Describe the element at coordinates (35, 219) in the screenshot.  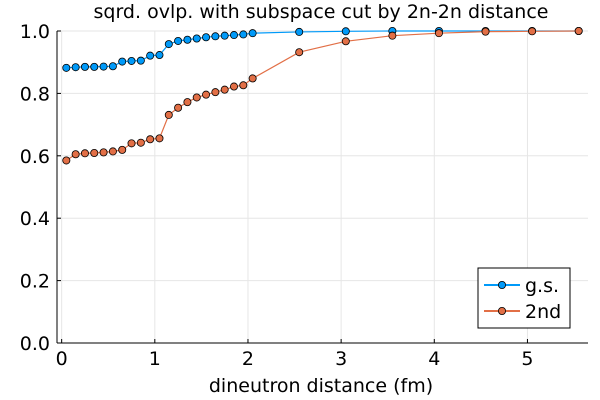
I see `y-tick-label: 0.4` at that location.